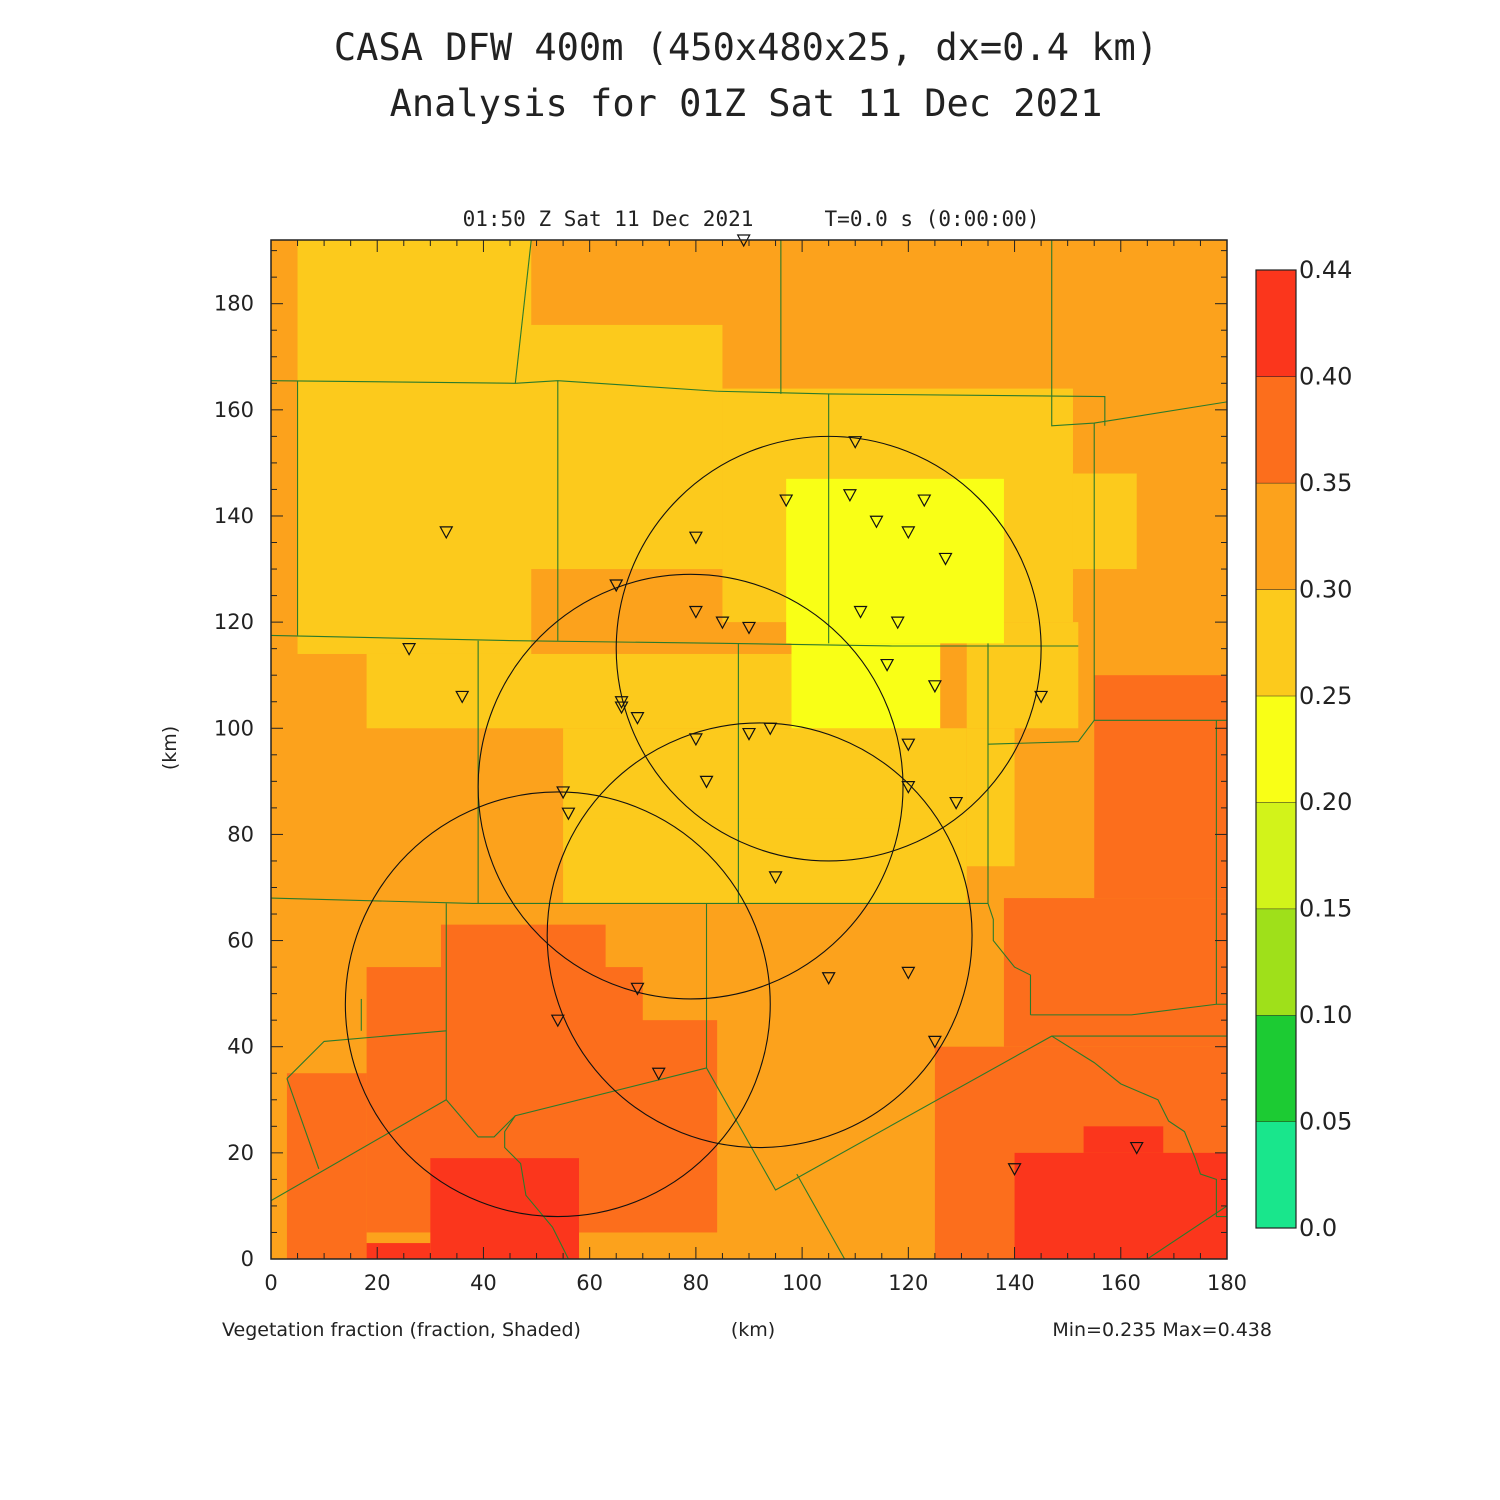 This screenshot has height=1500, width=1500. Describe the element at coordinates (746, 103) in the screenshot. I see `chart-subtitle: Analysis for 01Z Sat 11 Dec 2021` at that location.